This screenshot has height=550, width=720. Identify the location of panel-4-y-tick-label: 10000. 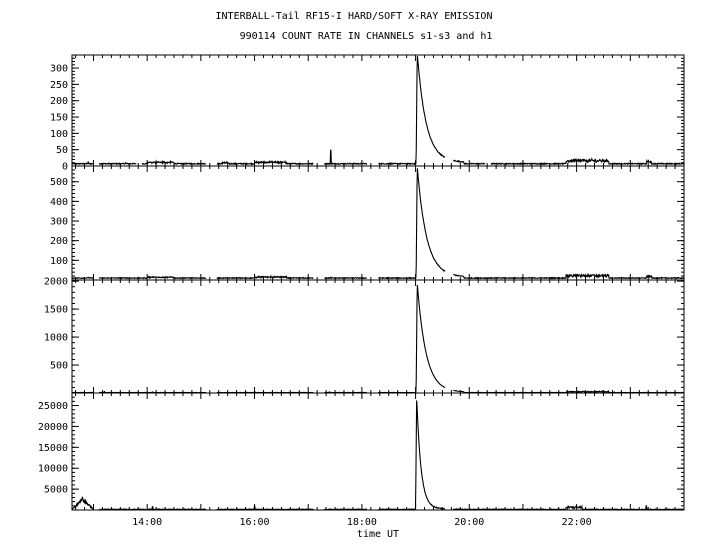
(53, 469).